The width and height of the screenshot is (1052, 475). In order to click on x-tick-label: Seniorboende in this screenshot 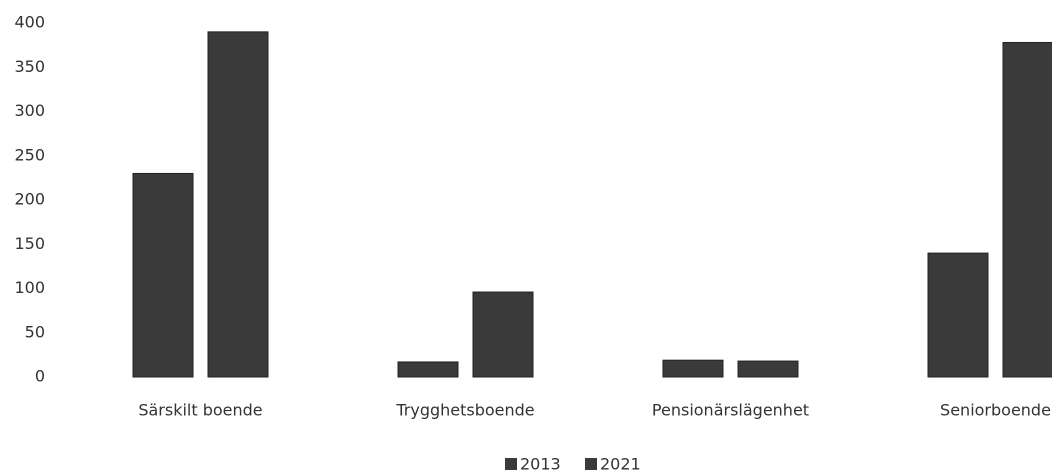, I will do `click(995, 410)`.